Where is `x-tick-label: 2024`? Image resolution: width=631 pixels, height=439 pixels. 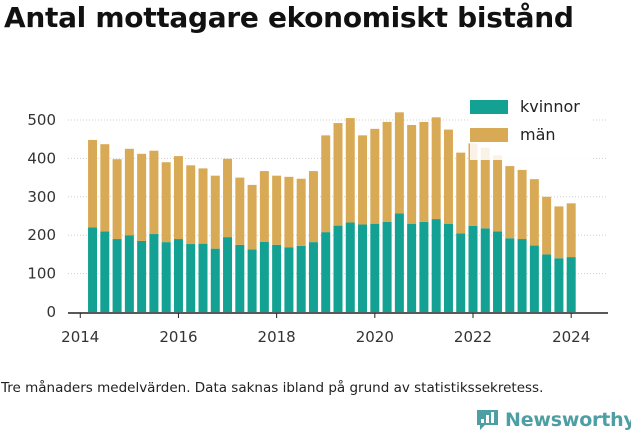 x-tick-label: 2024 is located at coordinates (571, 337).